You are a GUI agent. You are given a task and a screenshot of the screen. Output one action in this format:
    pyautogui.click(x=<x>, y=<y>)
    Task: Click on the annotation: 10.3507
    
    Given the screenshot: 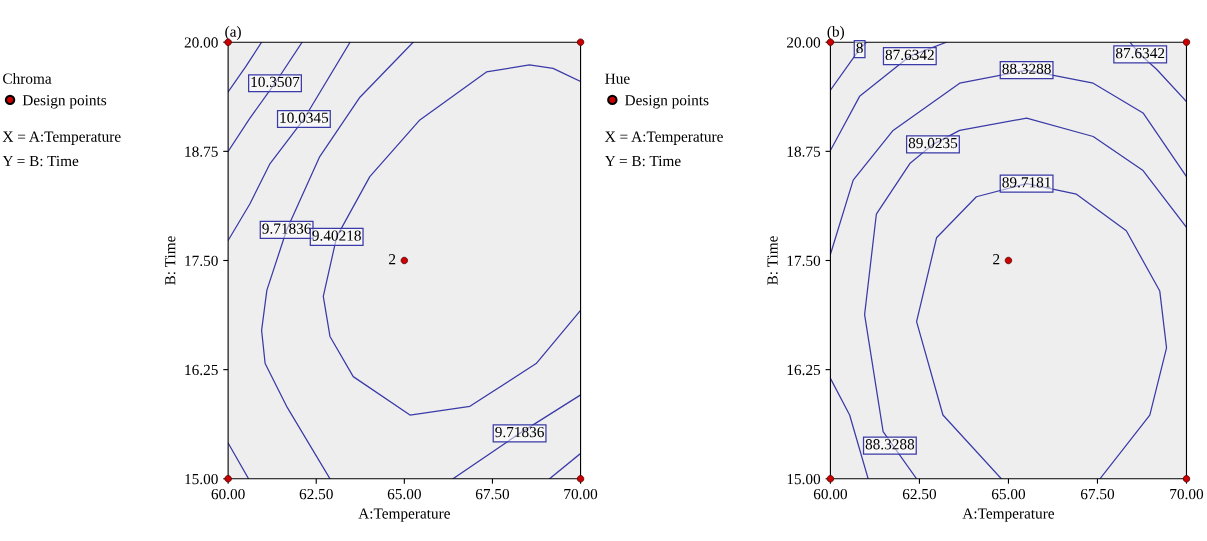 What is the action you would take?
    pyautogui.click(x=275, y=82)
    